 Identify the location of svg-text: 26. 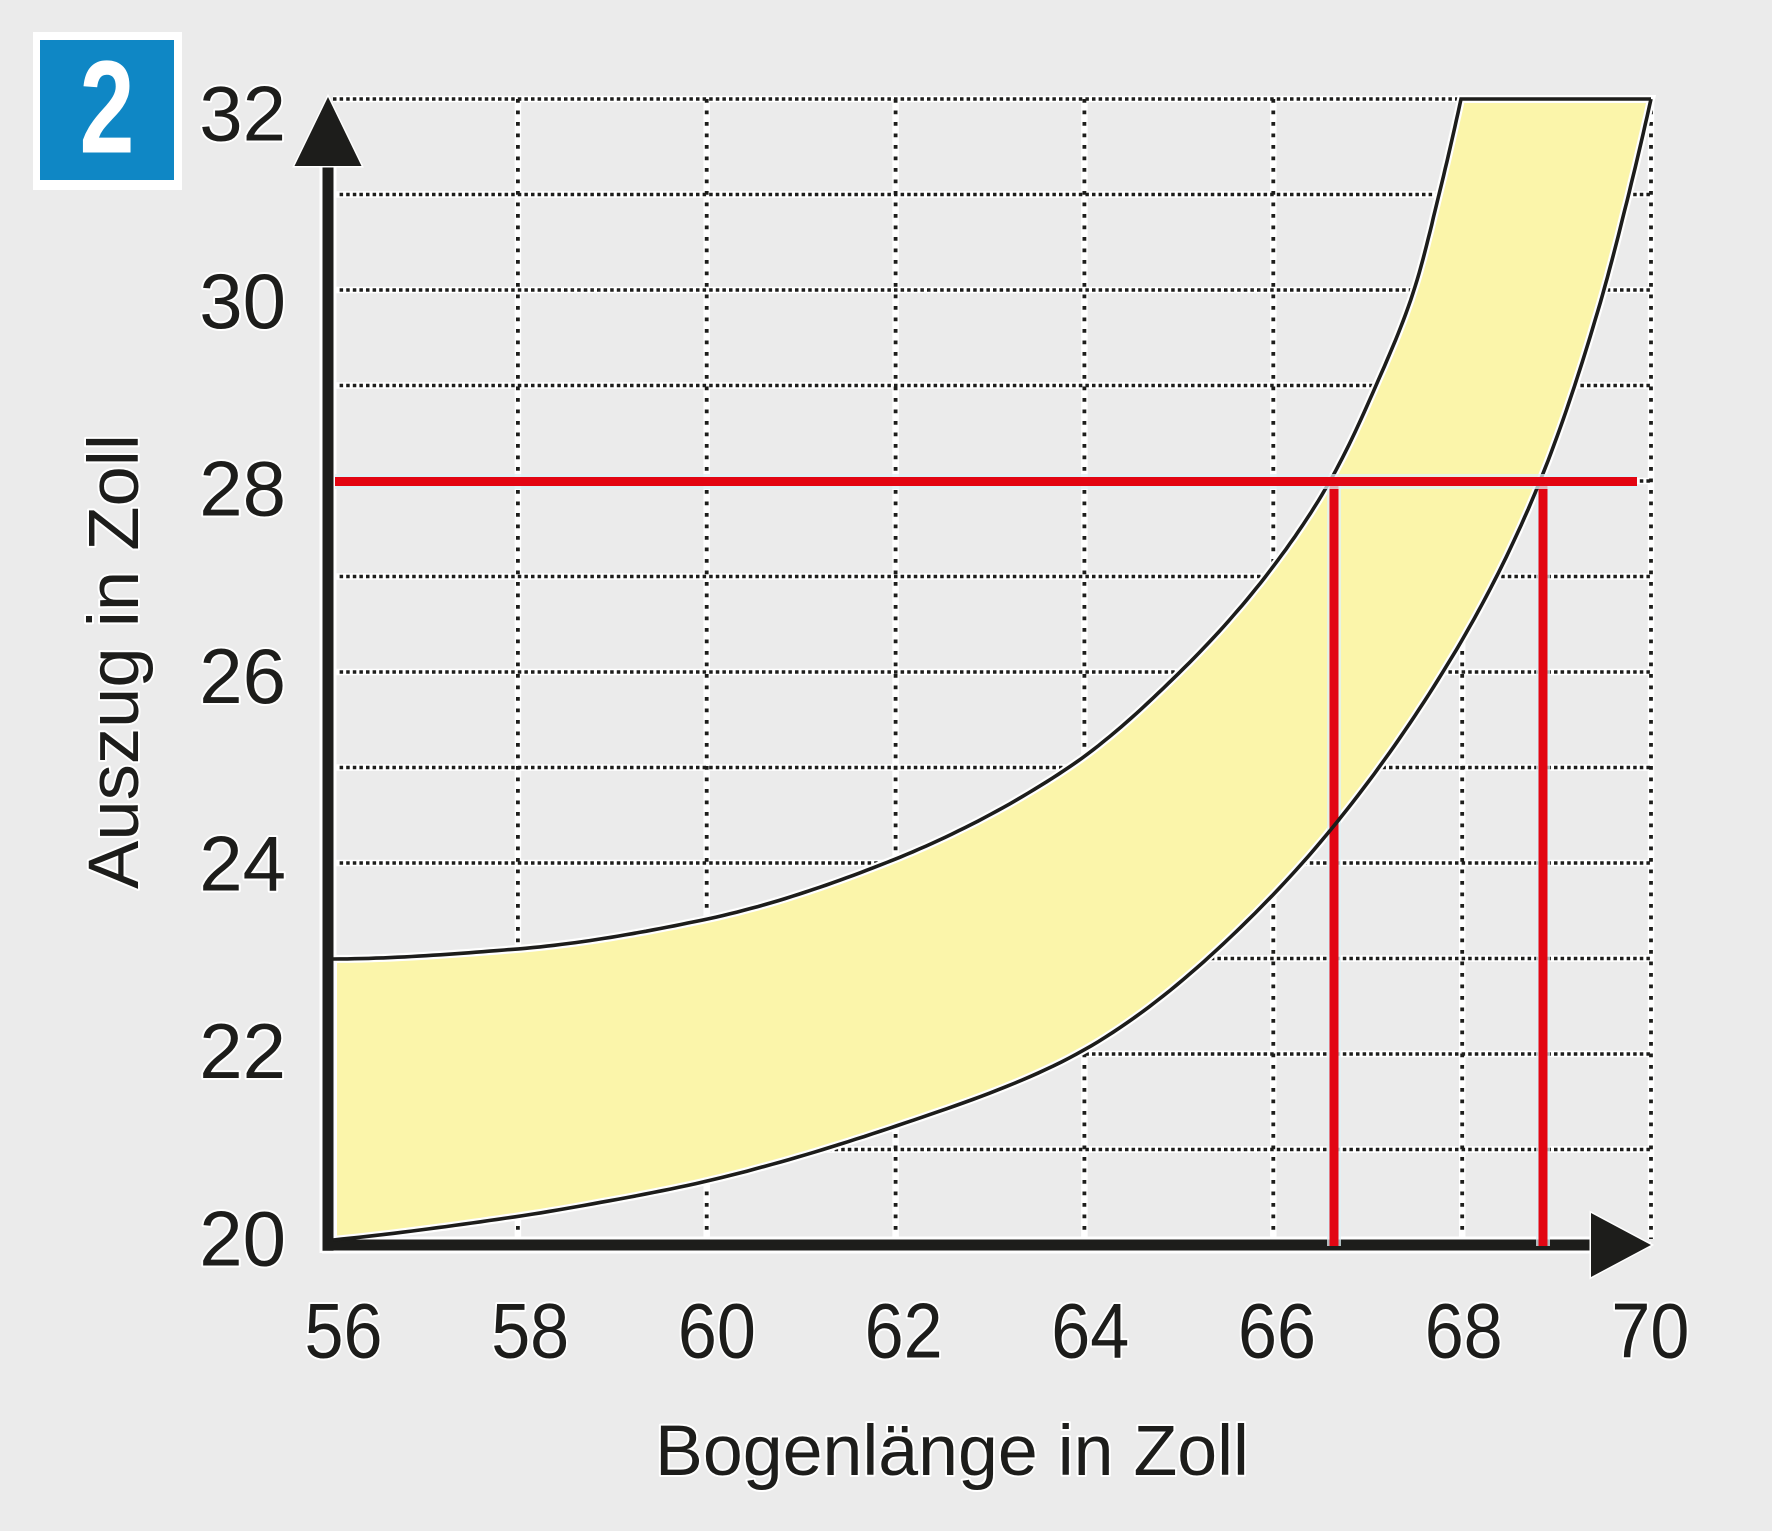
(242, 676).